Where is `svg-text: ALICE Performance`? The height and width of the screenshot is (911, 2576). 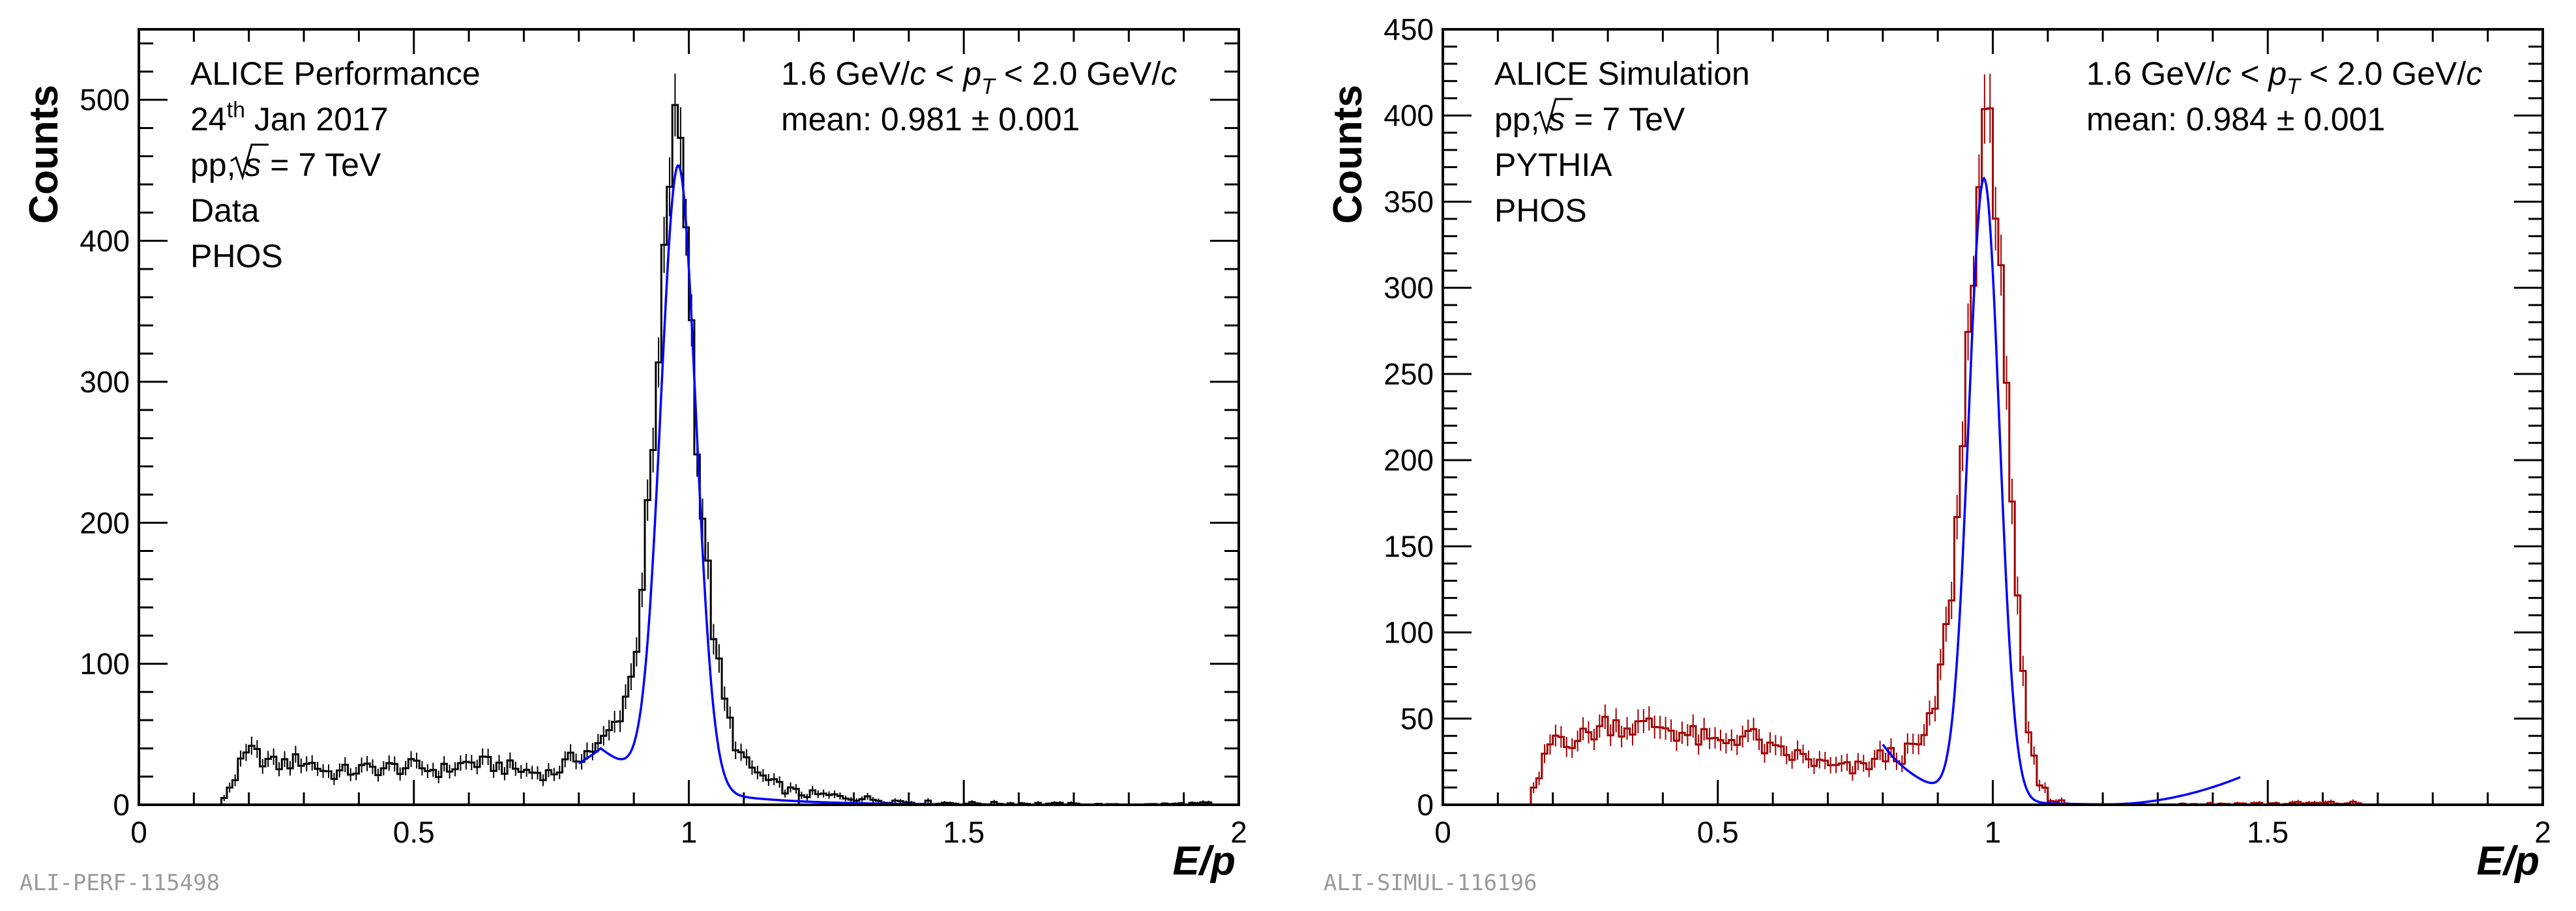 svg-text: ALICE Performance is located at coordinates (335, 73).